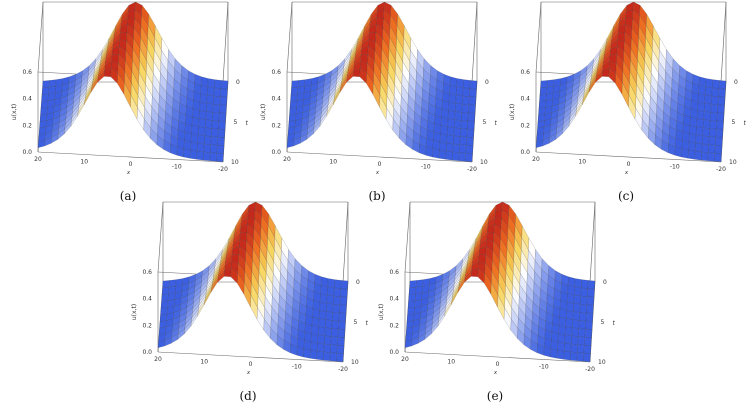  I want to click on t-tick-label: 0, so click(358, 282).